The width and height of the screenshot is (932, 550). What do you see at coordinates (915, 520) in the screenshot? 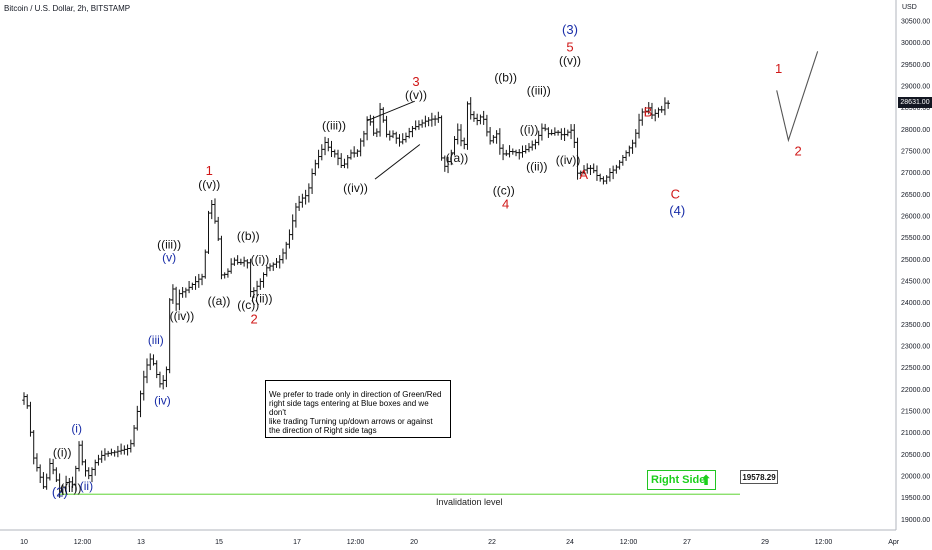
I see `y-tick-label: 19000.00` at bounding box center [915, 520].